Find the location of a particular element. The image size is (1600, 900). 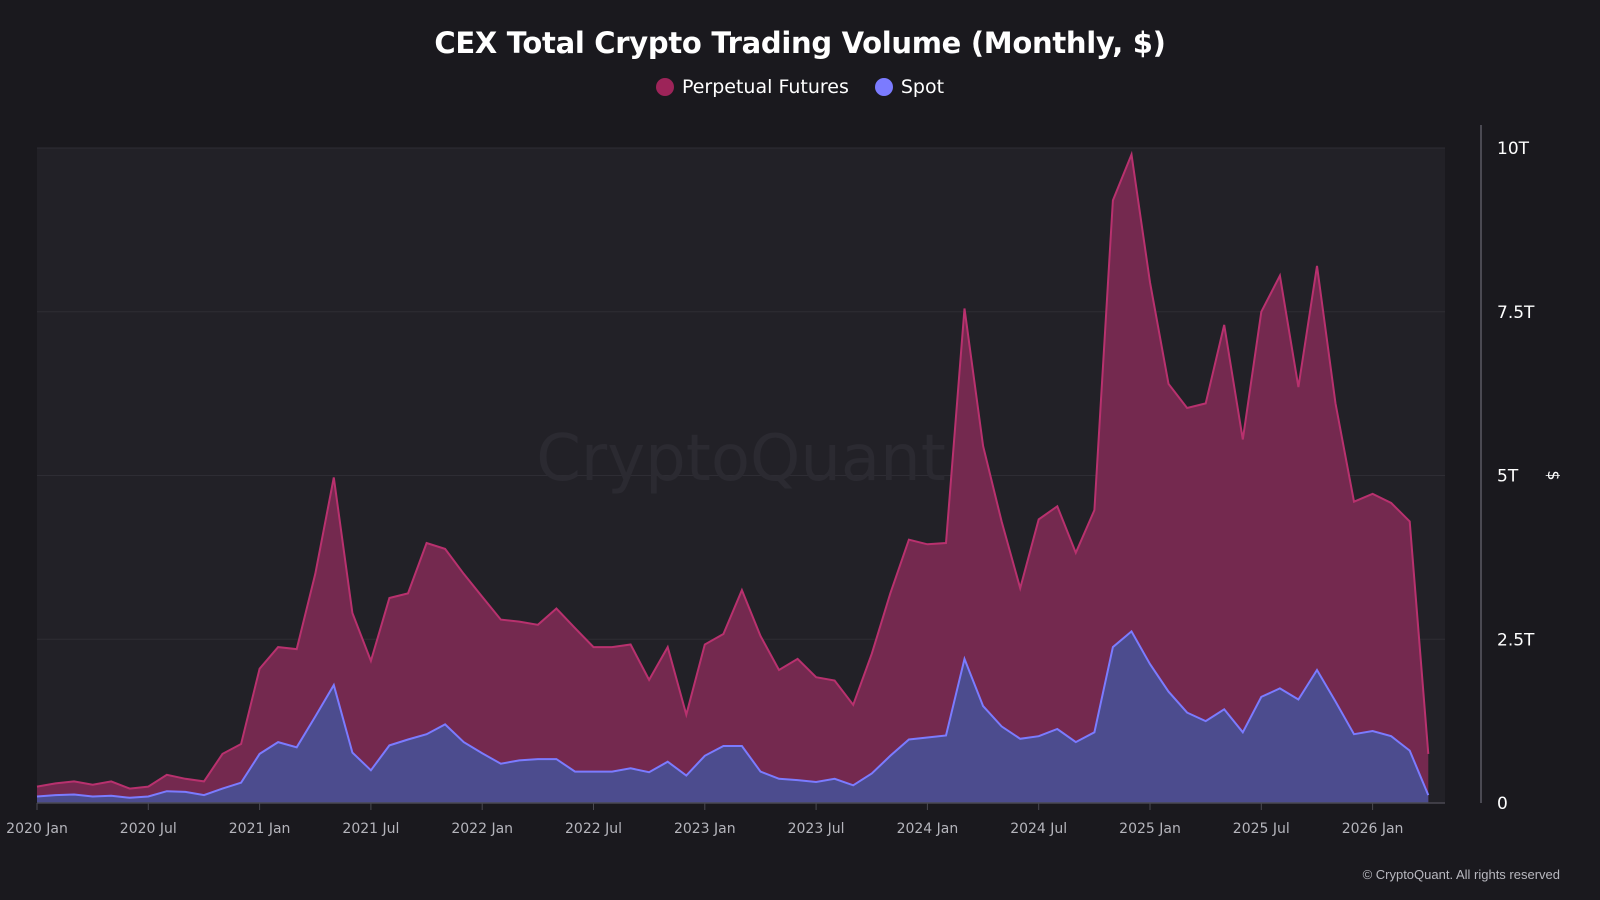

x-tick-label: 2022 Jul is located at coordinates (593, 829).